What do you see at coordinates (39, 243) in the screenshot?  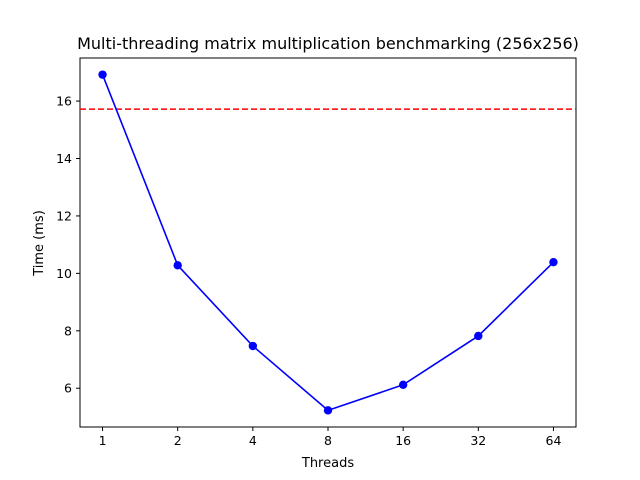 I see `y-axis-label: Time (ms)` at bounding box center [39, 243].